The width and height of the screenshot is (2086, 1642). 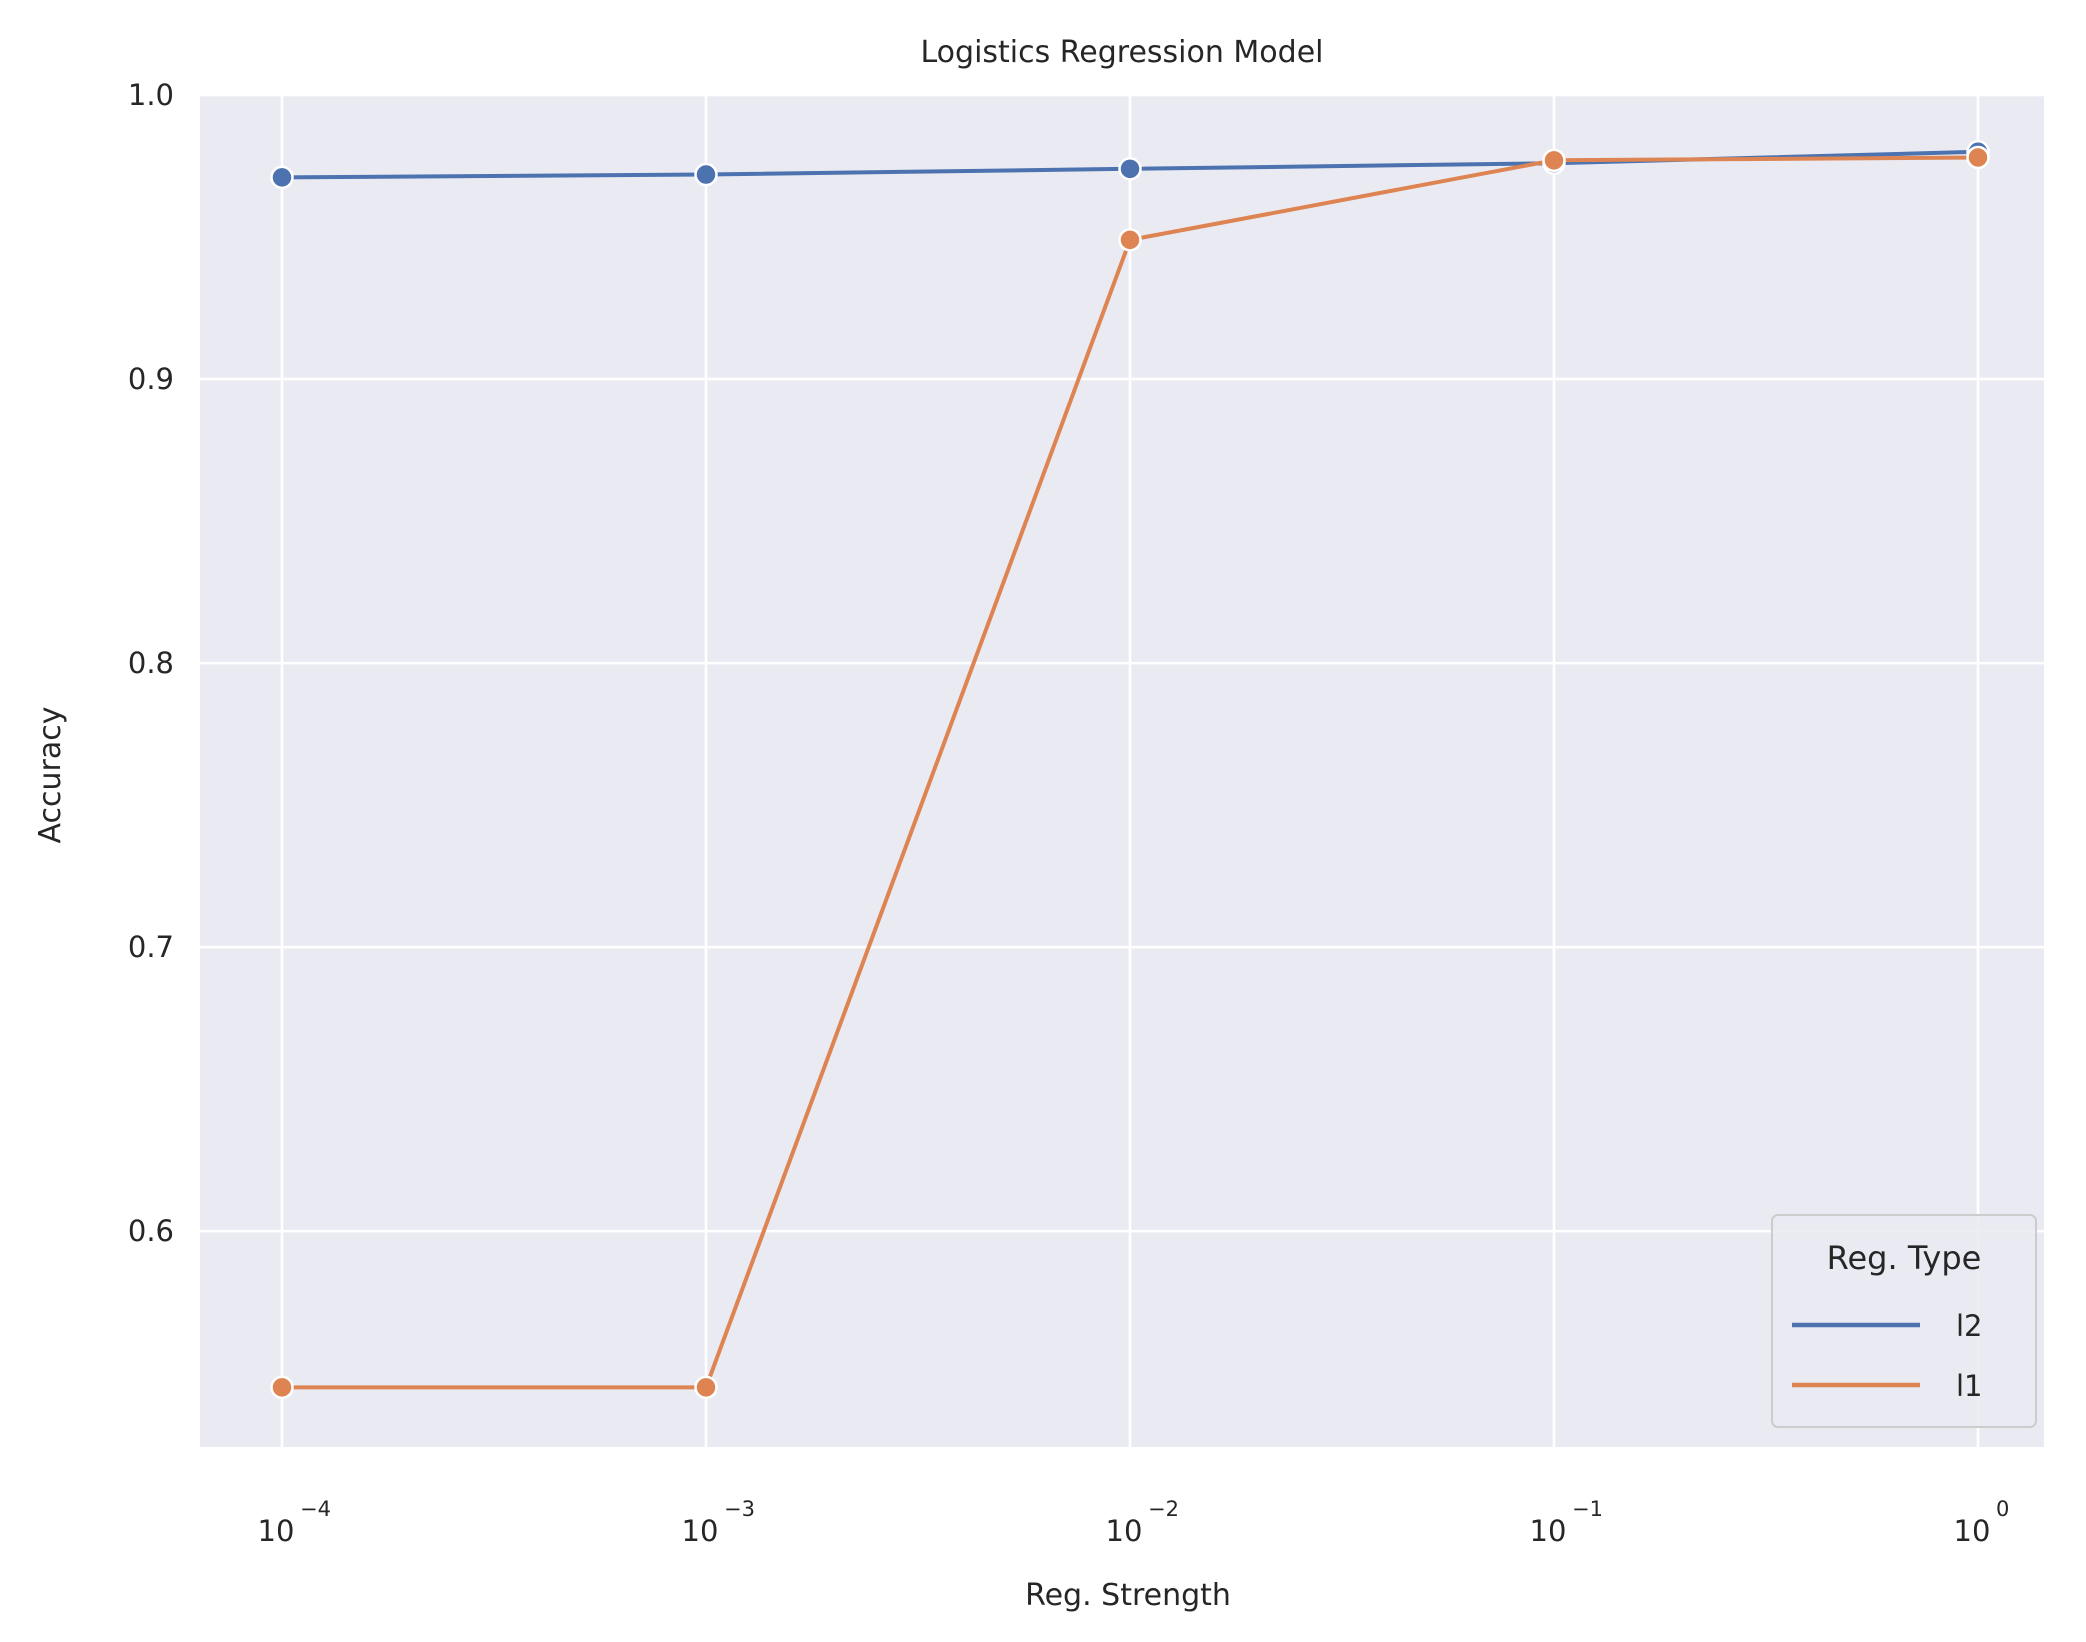 I want to click on legend-label: l1, so click(x=1969, y=1386).